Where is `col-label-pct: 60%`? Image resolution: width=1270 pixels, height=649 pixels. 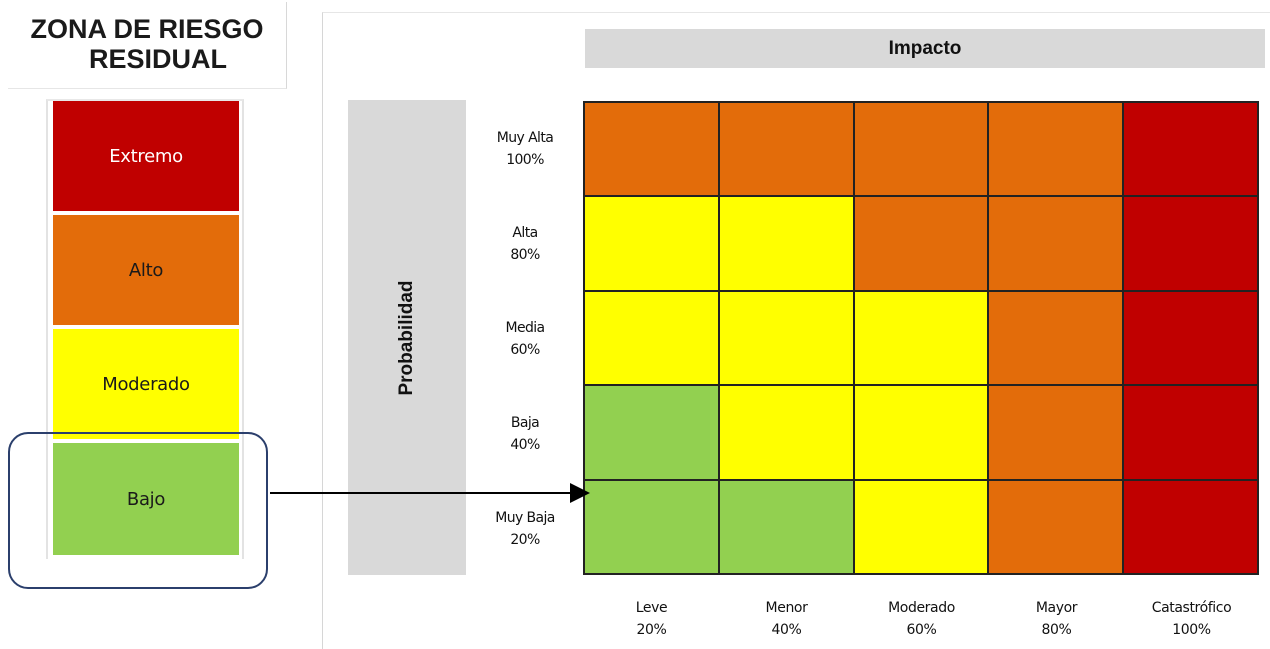
col-label-pct: 60% is located at coordinates (921, 630).